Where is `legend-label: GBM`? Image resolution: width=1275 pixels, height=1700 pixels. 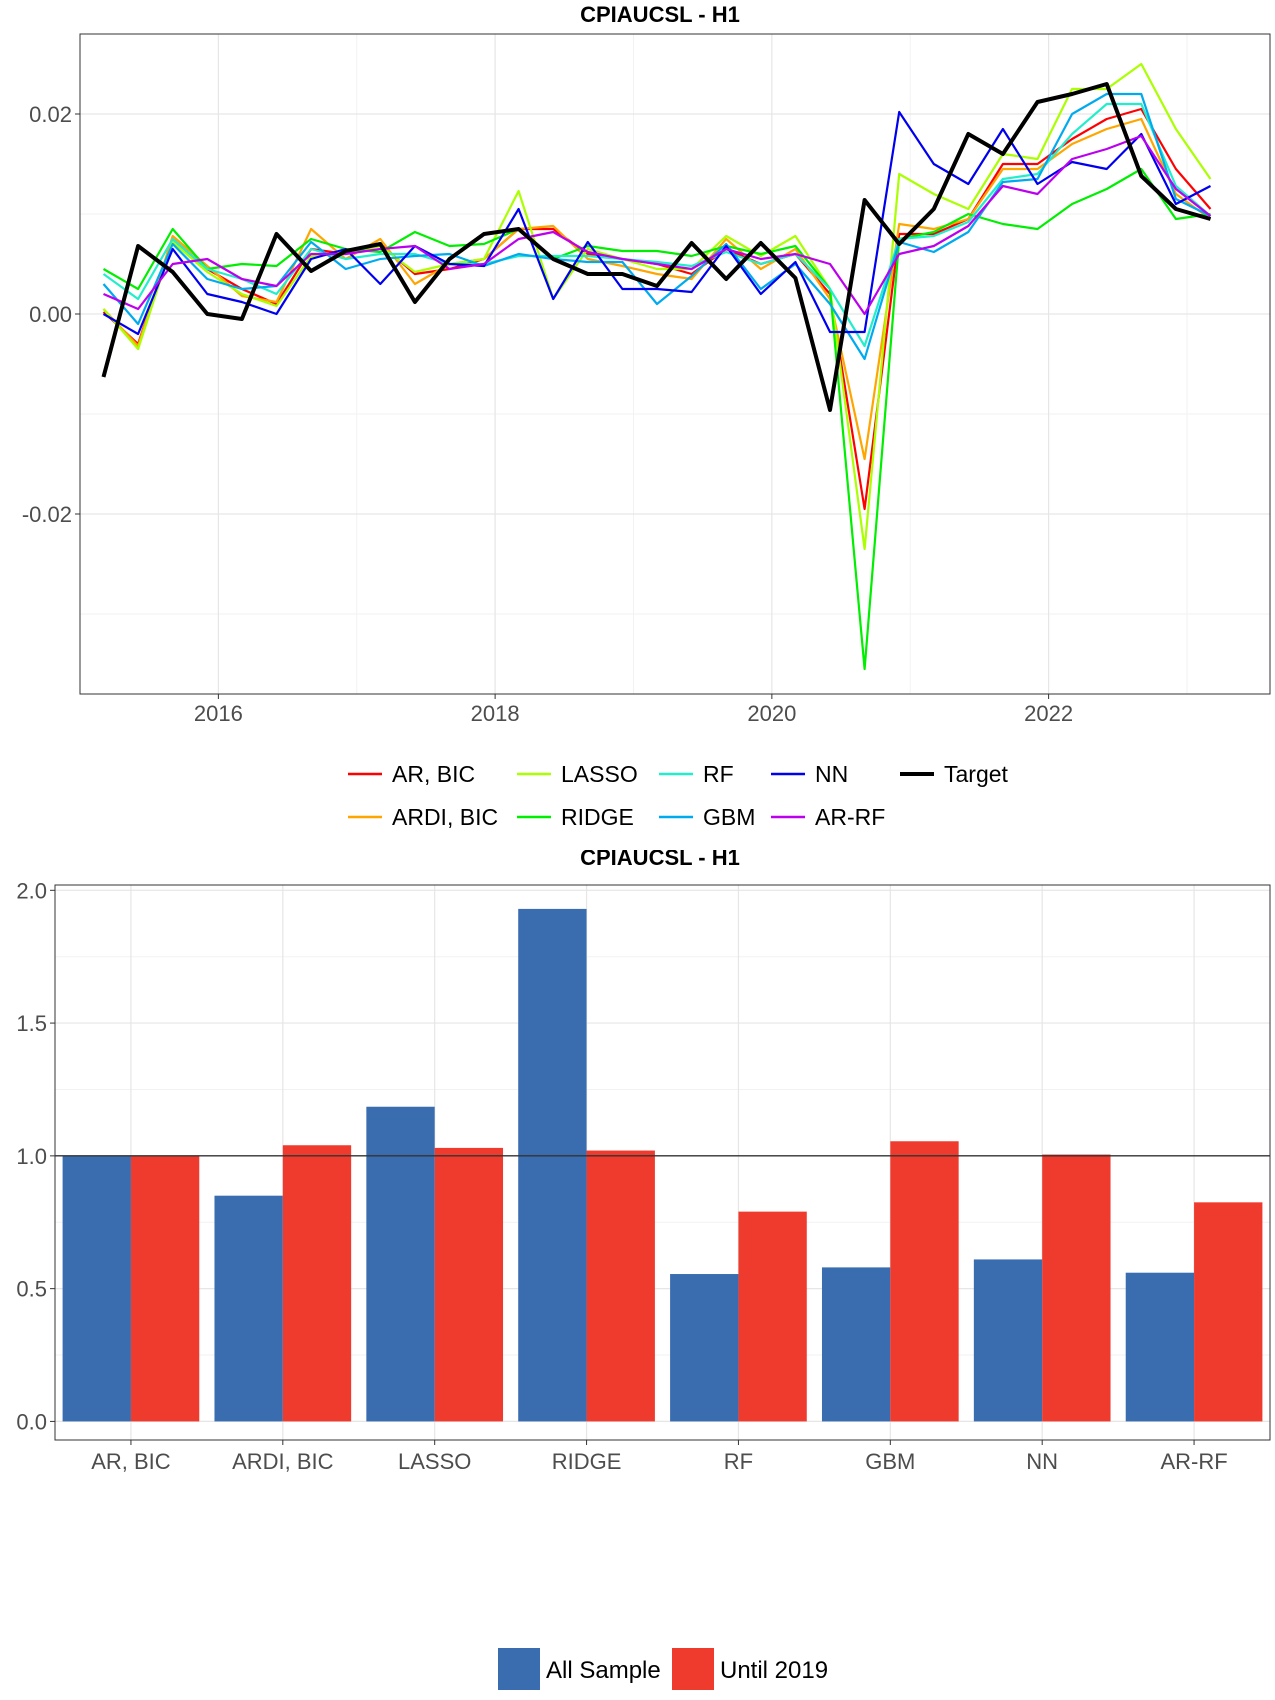 legend-label: GBM is located at coordinates (729, 817).